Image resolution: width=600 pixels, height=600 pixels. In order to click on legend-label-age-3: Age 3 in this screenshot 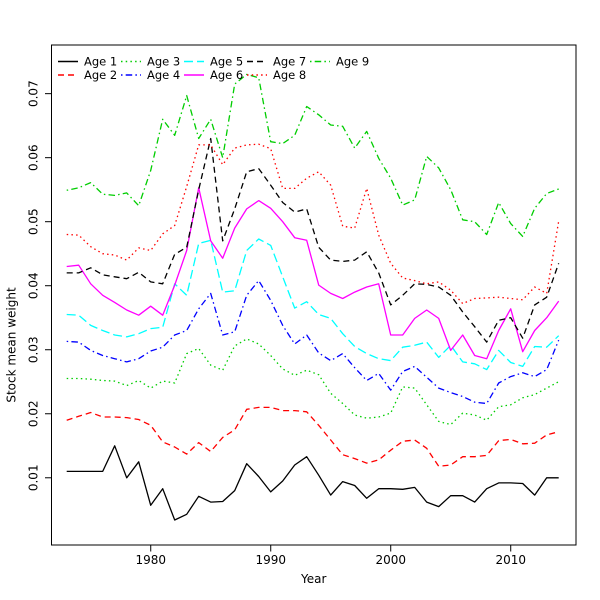, I will do `click(163, 62)`.